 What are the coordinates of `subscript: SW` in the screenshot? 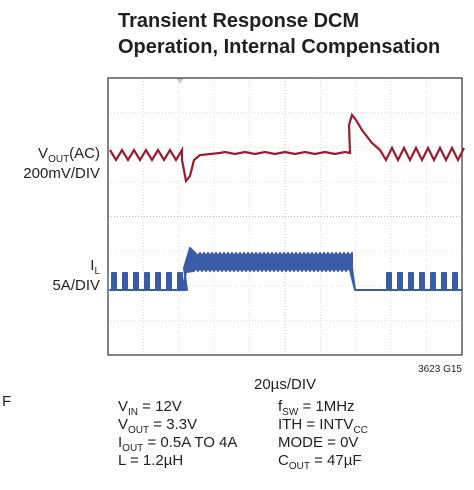 It's located at (290, 412).